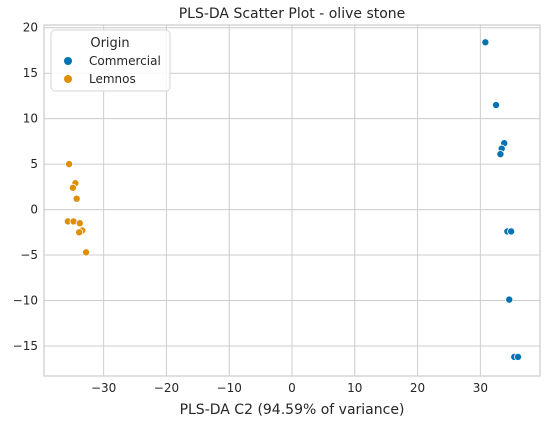 The width and height of the screenshot is (550, 427). Describe the element at coordinates (292, 388) in the screenshot. I see `x-tick-label: 0` at that location.